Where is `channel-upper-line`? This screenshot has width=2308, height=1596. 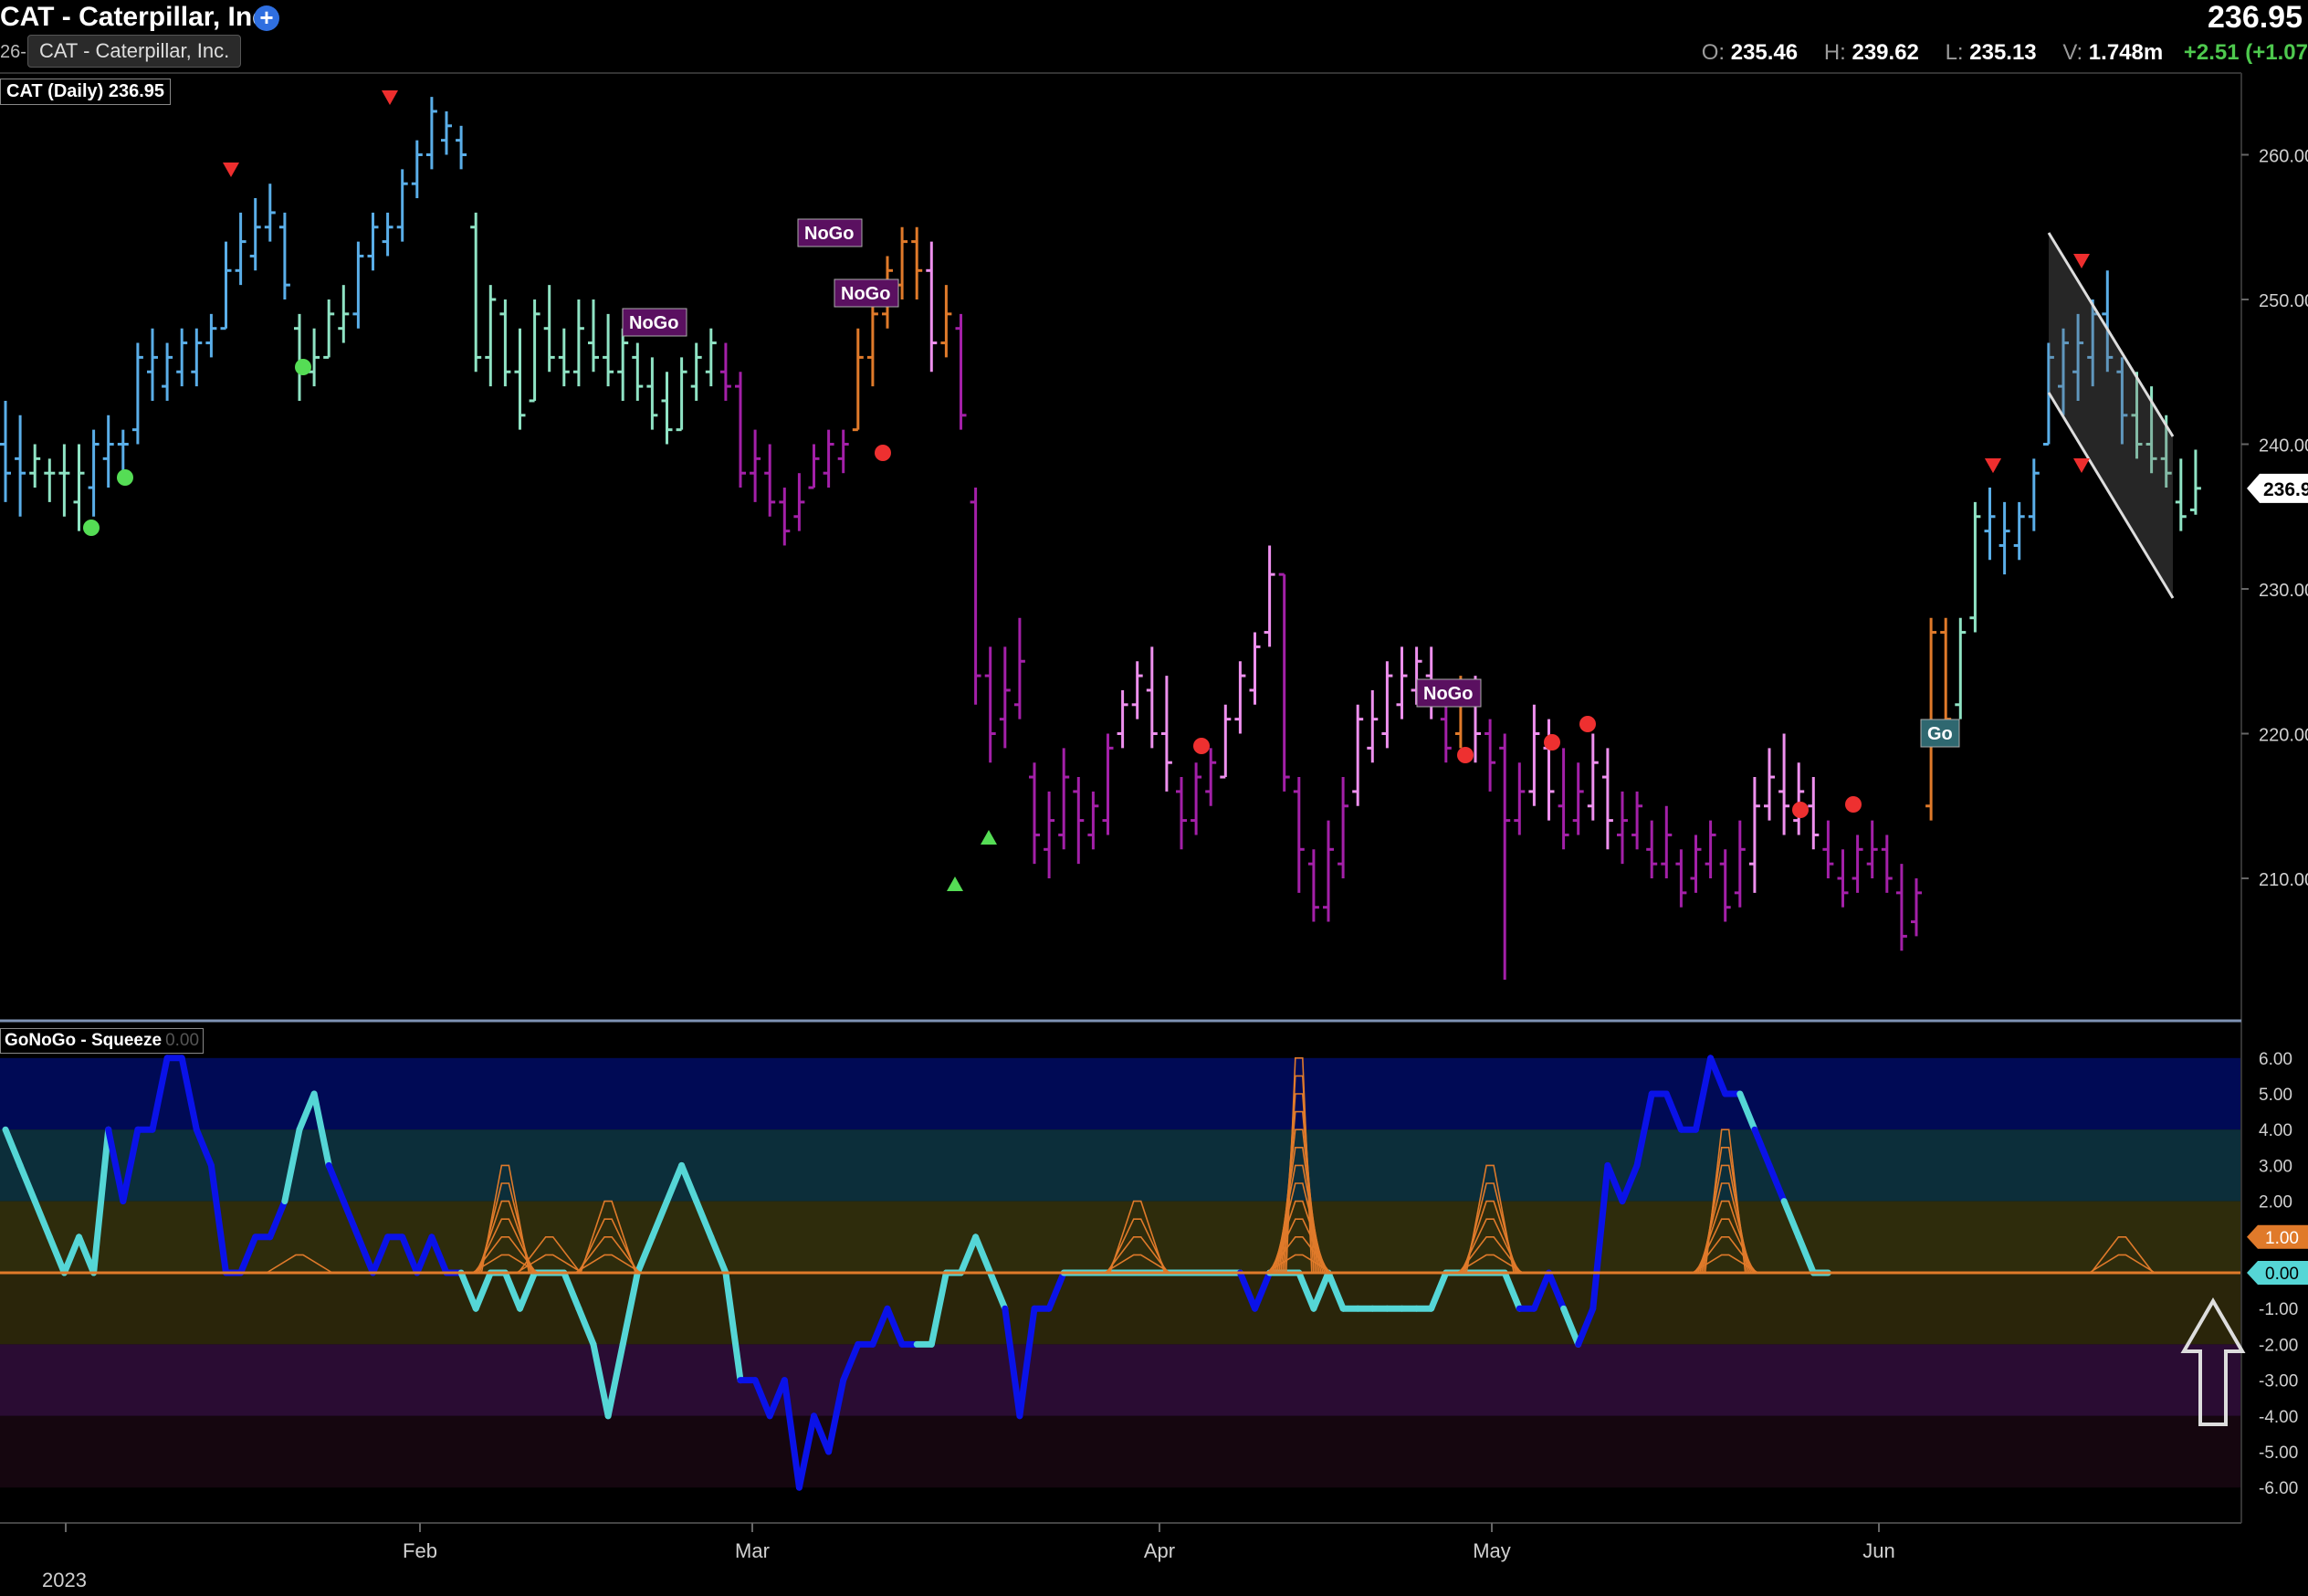
channel-upper-line is located at coordinates (2111, 334).